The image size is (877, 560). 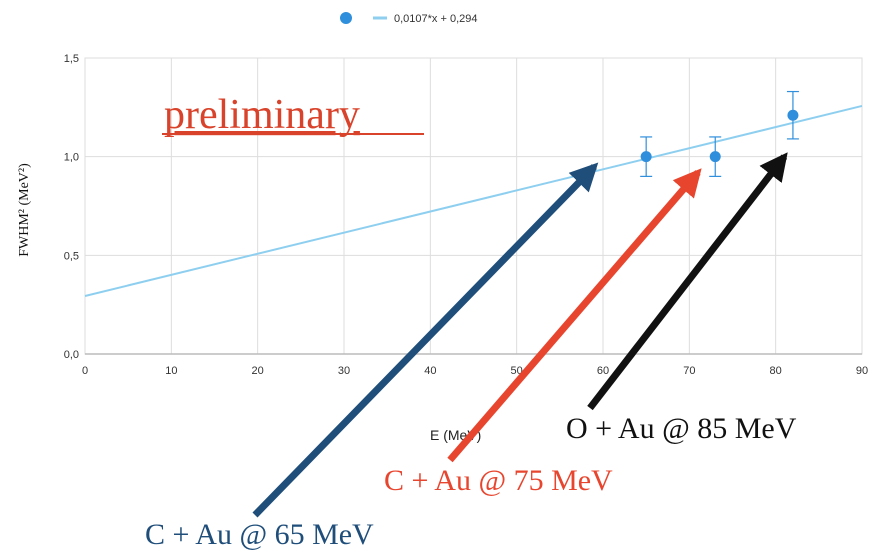 I want to click on y-tick-label: 1,5, so click(x=71, y=59).